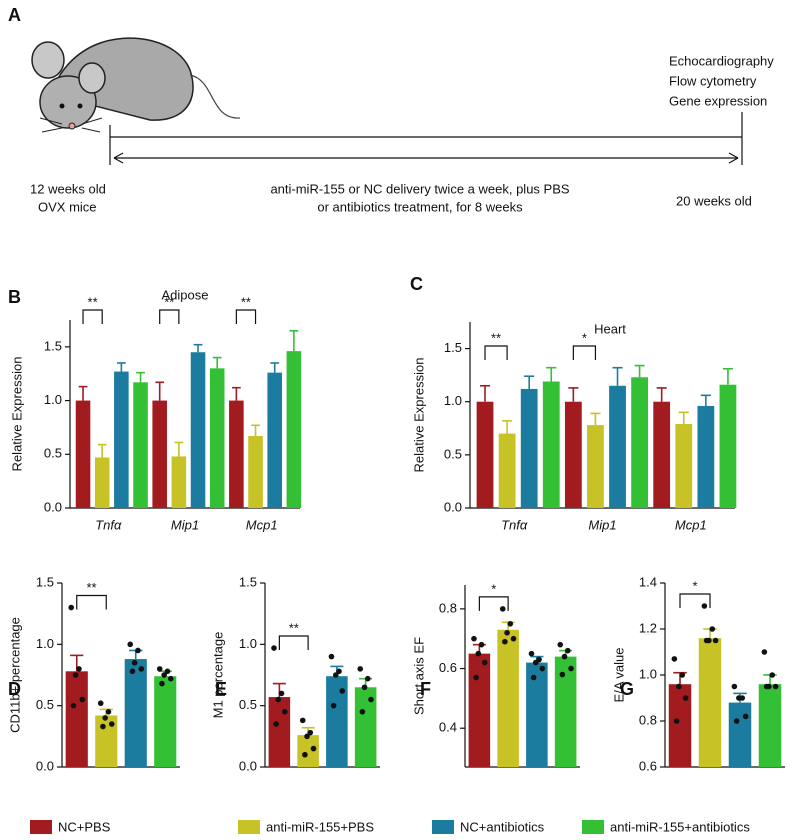 This screenshot has width=800, height=840. Describe the element at coordinates (14, 689) in the screenshot. I see `panel-letter: D` at that location.